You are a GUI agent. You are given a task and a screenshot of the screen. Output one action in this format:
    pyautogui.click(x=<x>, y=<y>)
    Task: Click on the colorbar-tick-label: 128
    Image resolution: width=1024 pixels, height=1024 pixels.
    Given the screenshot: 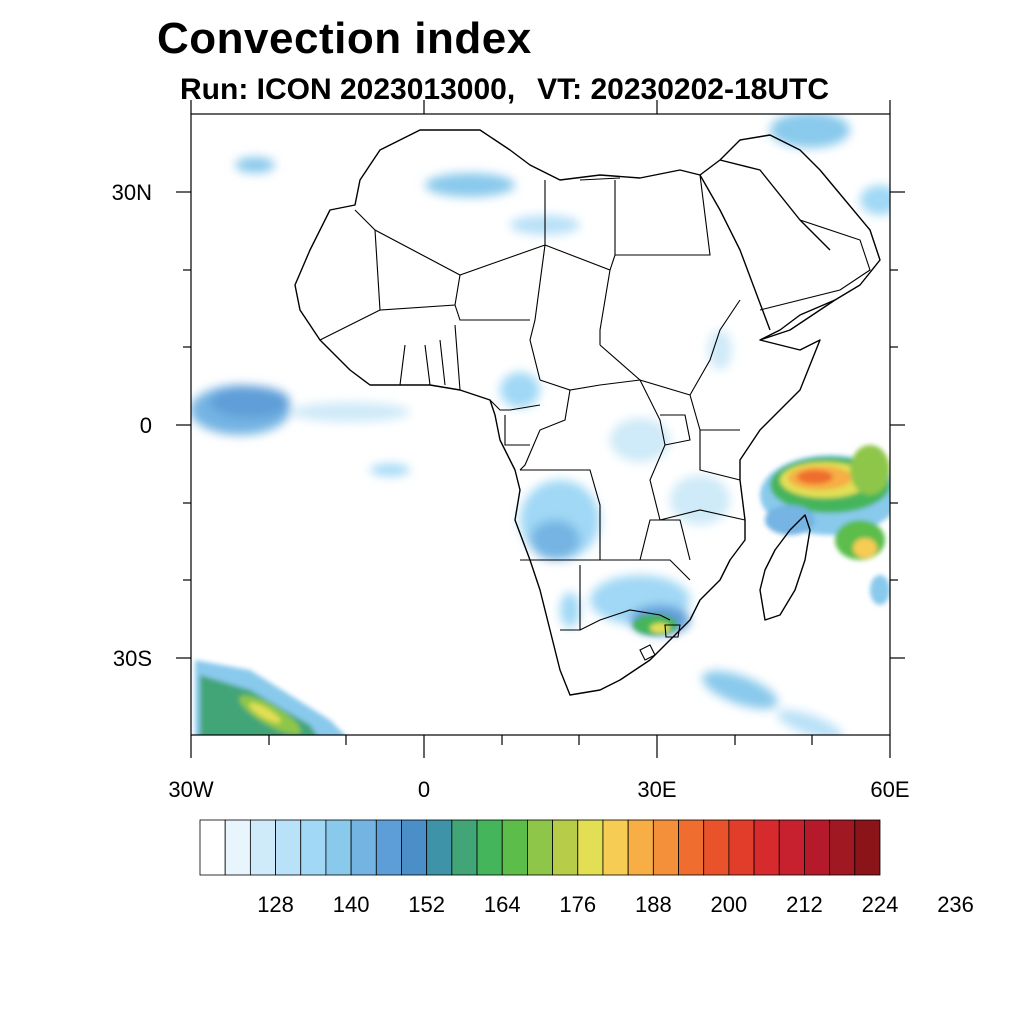 What is the action you would take?
    pyautogui.click(x=275, y=904)
    